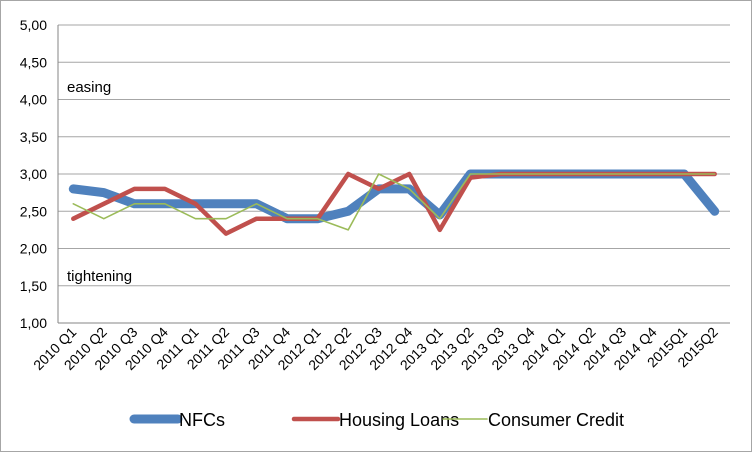  I want to click on easing-annotation: easing, so click(89, 87).